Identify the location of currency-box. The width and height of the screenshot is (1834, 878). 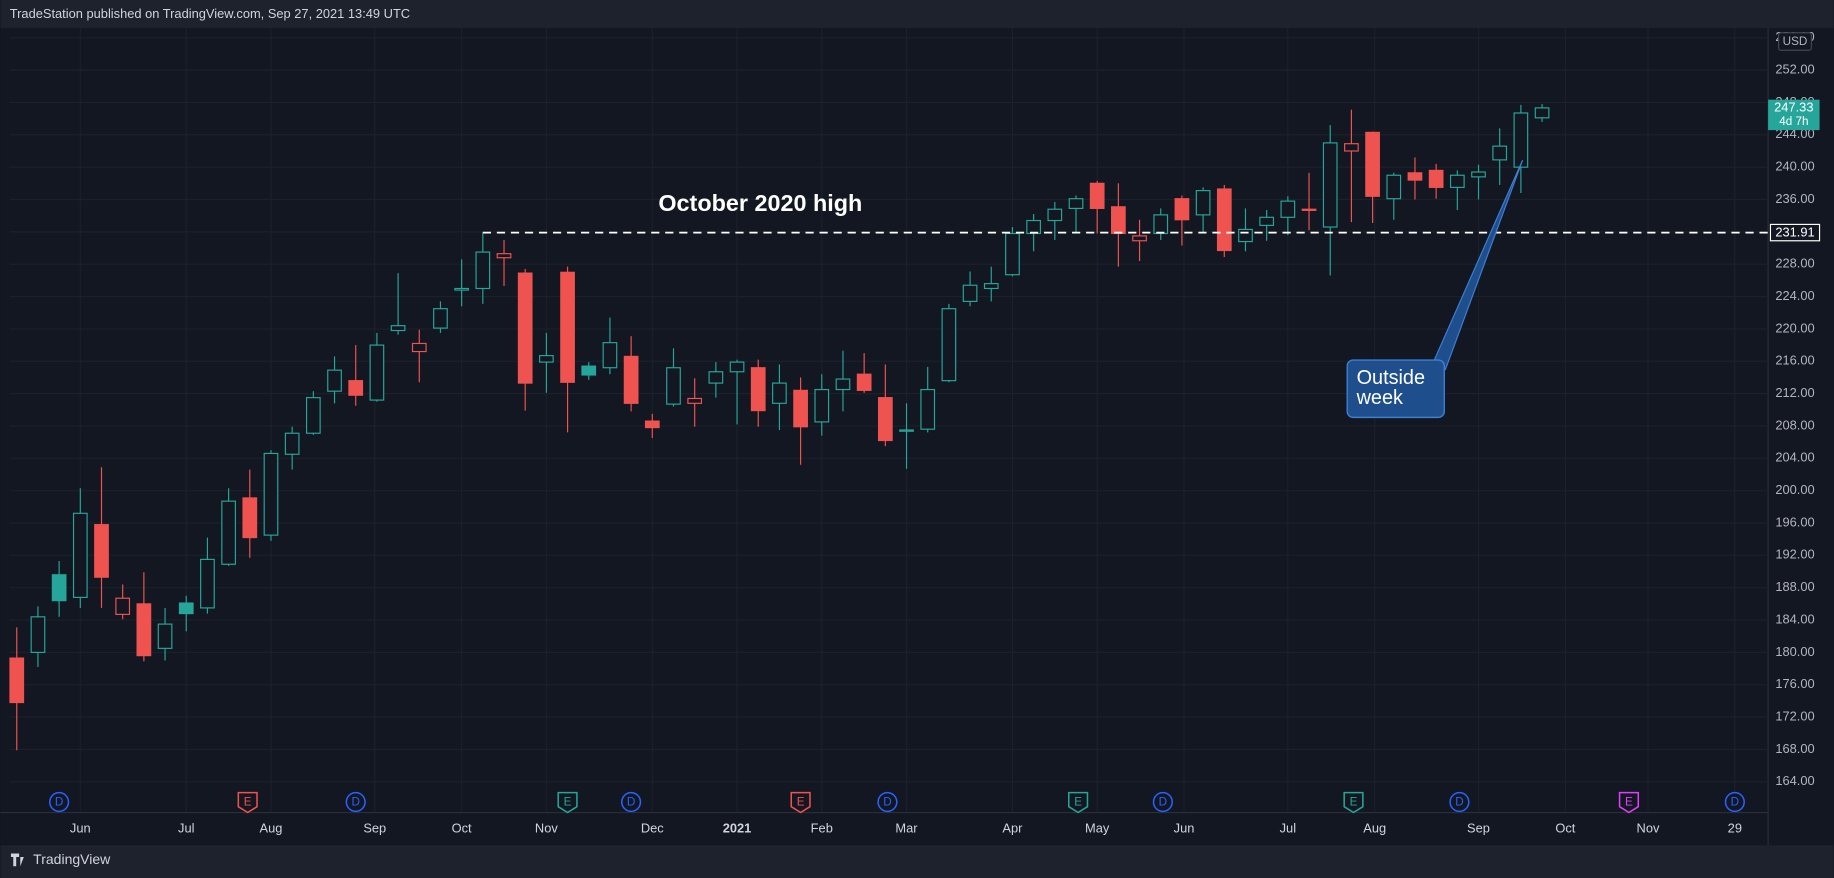
(1795, 41).